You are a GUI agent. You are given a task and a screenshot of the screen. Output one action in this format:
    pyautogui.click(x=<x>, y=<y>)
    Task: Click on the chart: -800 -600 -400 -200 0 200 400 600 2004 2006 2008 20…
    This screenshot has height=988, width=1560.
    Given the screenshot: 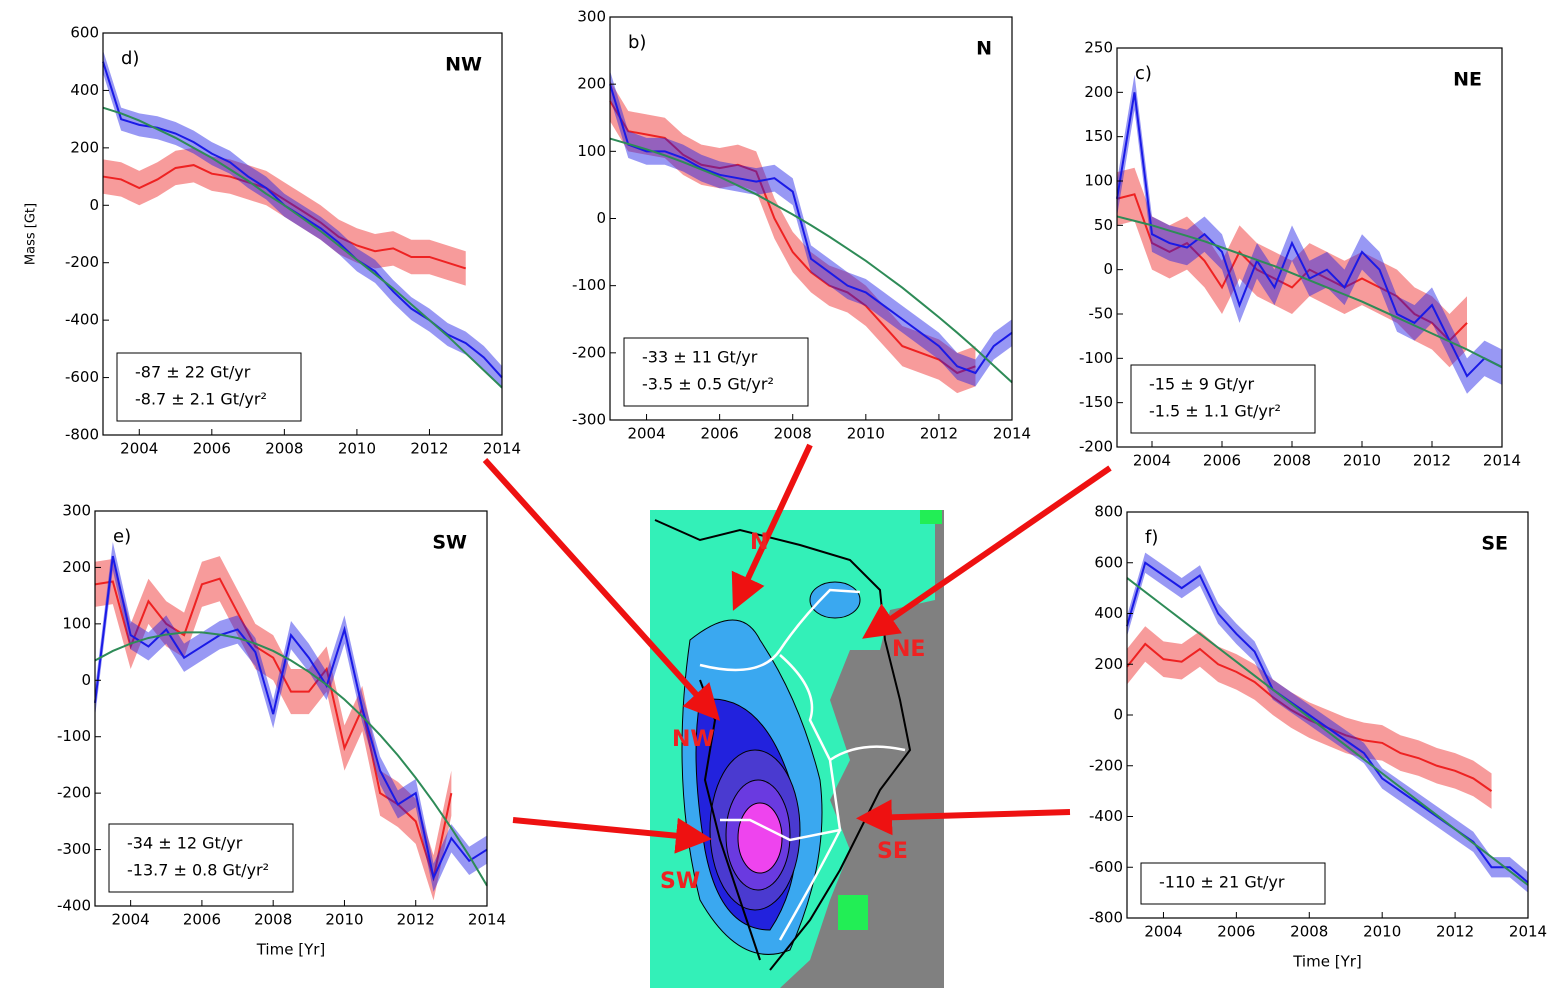 What is the action you would take?
    pyautogui.click(x=273, y=241)
    